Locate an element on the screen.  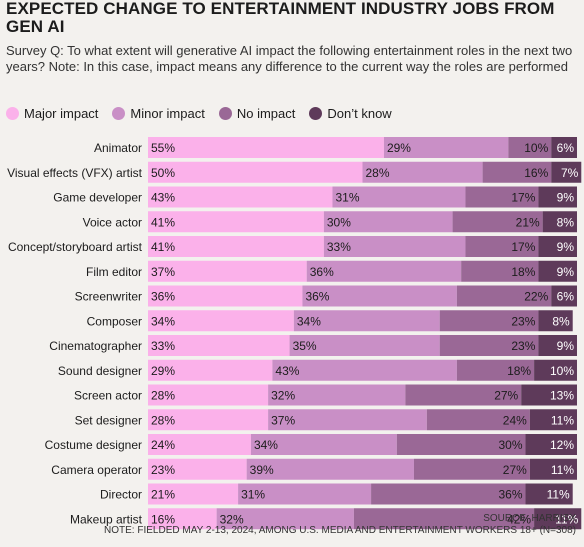
category-label-concept-storyboard-artist: Concept/storyboard artist is located at coordinates (75, 247).